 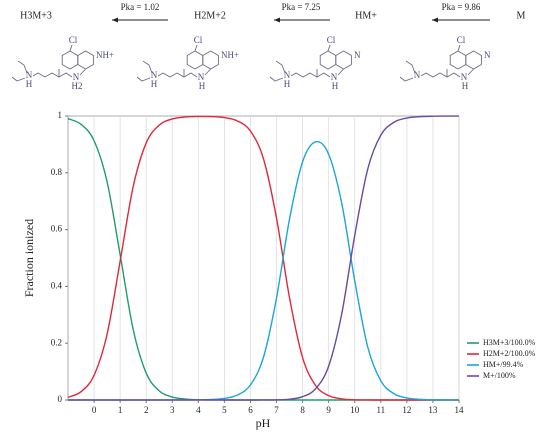 What do you see at coordinates (406, 410) in the screenshot?
I see `x-tick-label: 12` at bounding box center [406, 410].